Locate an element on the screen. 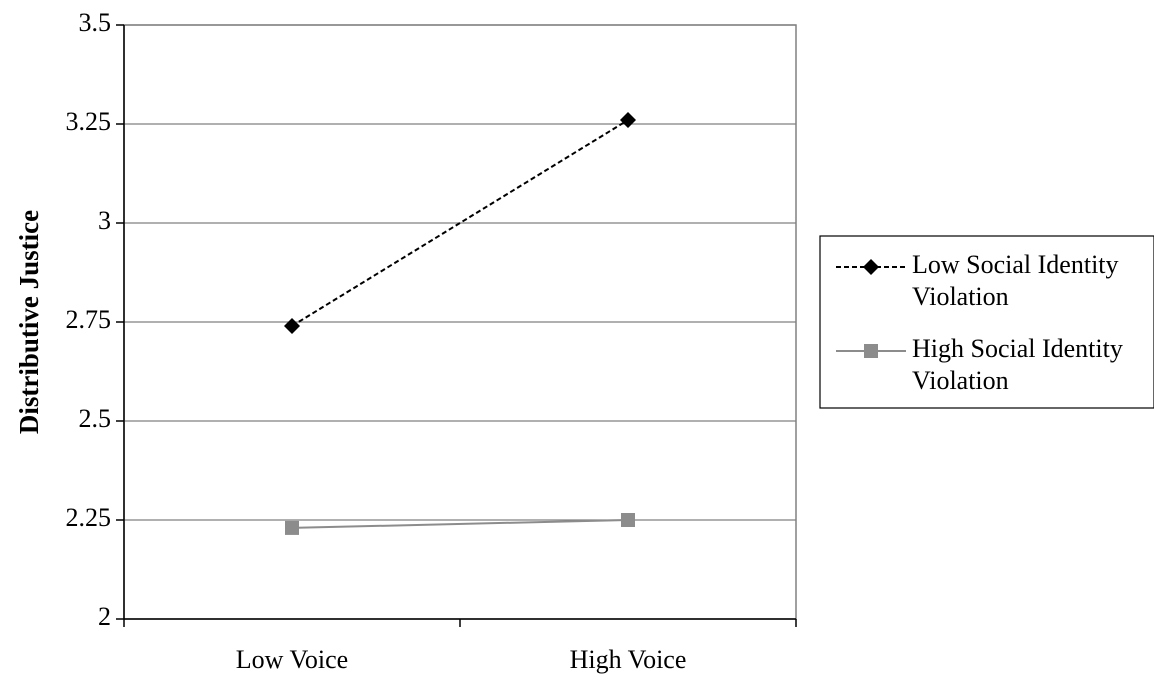  y-tick-label: 3.5 is located at coordinates (95, 22).